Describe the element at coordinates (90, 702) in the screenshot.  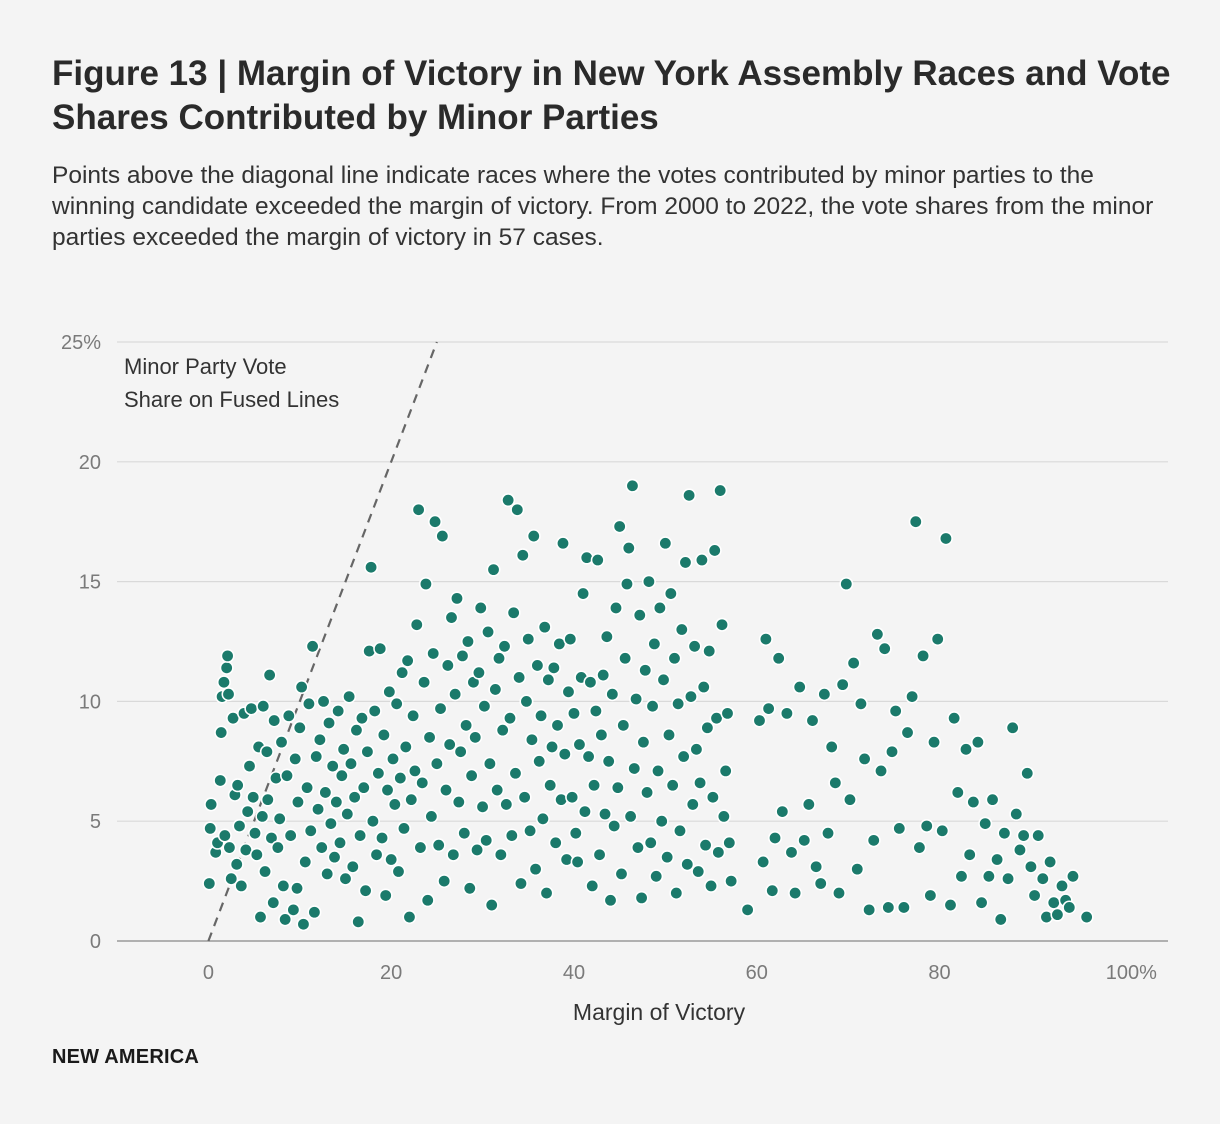
I see `y-tick-label: 10` at that location.